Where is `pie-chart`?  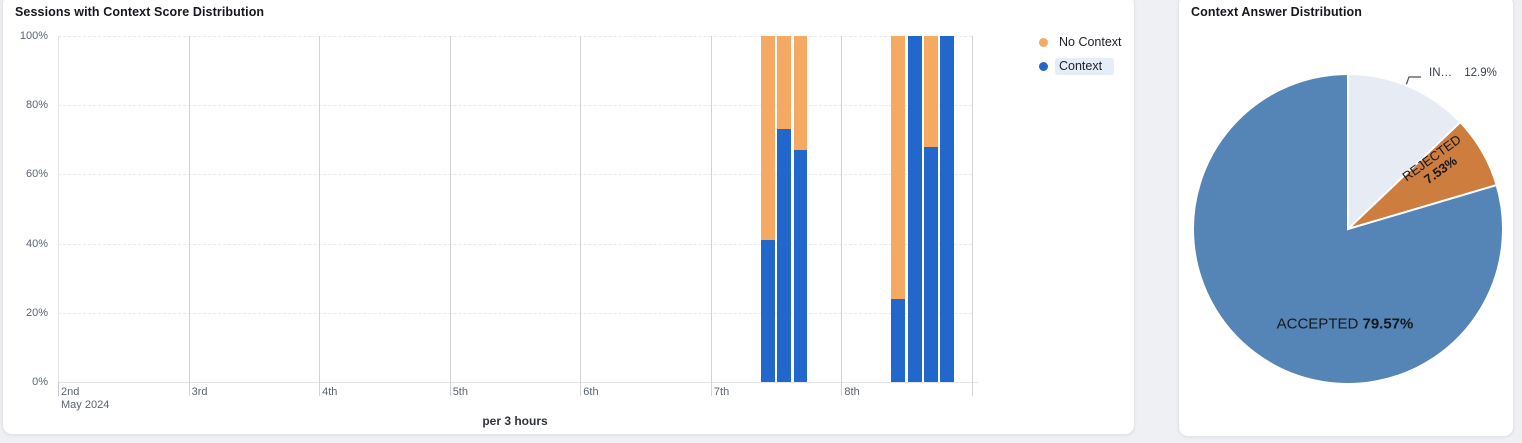
pie-chart is located at coordinates (1348, 228).